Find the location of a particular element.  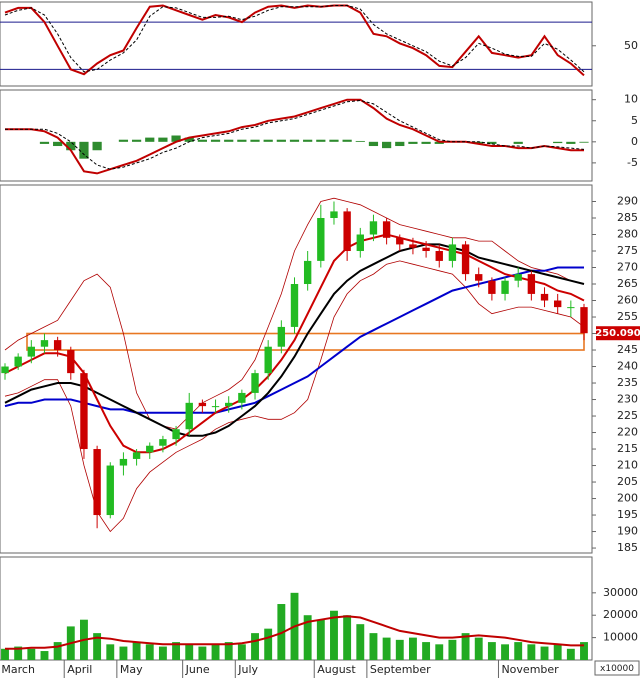

y-tick-label: 225 is located at coordinates (627, 415).